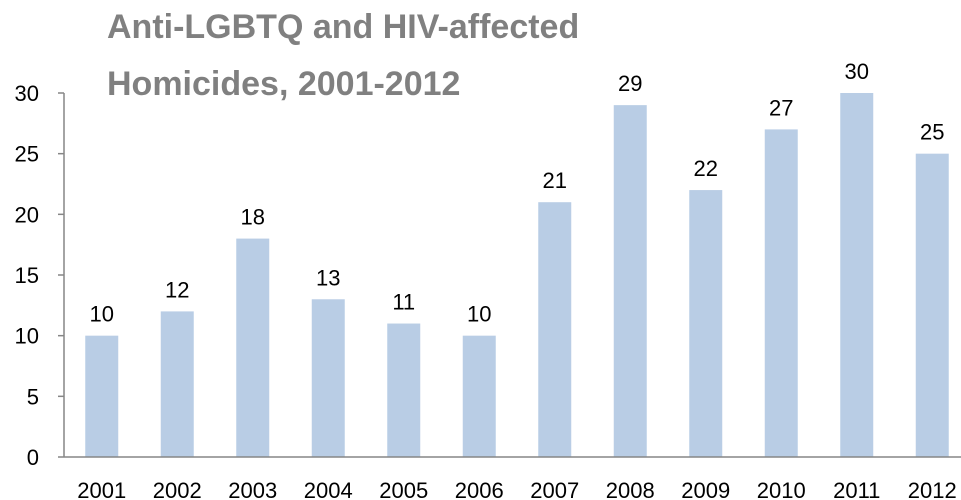 The height and width of the screenshot is (500, 961). What do you see at coordinates (781, 107) in the screenshot?
I see `data-label-2010: 27` at bounding box center [781, 107].